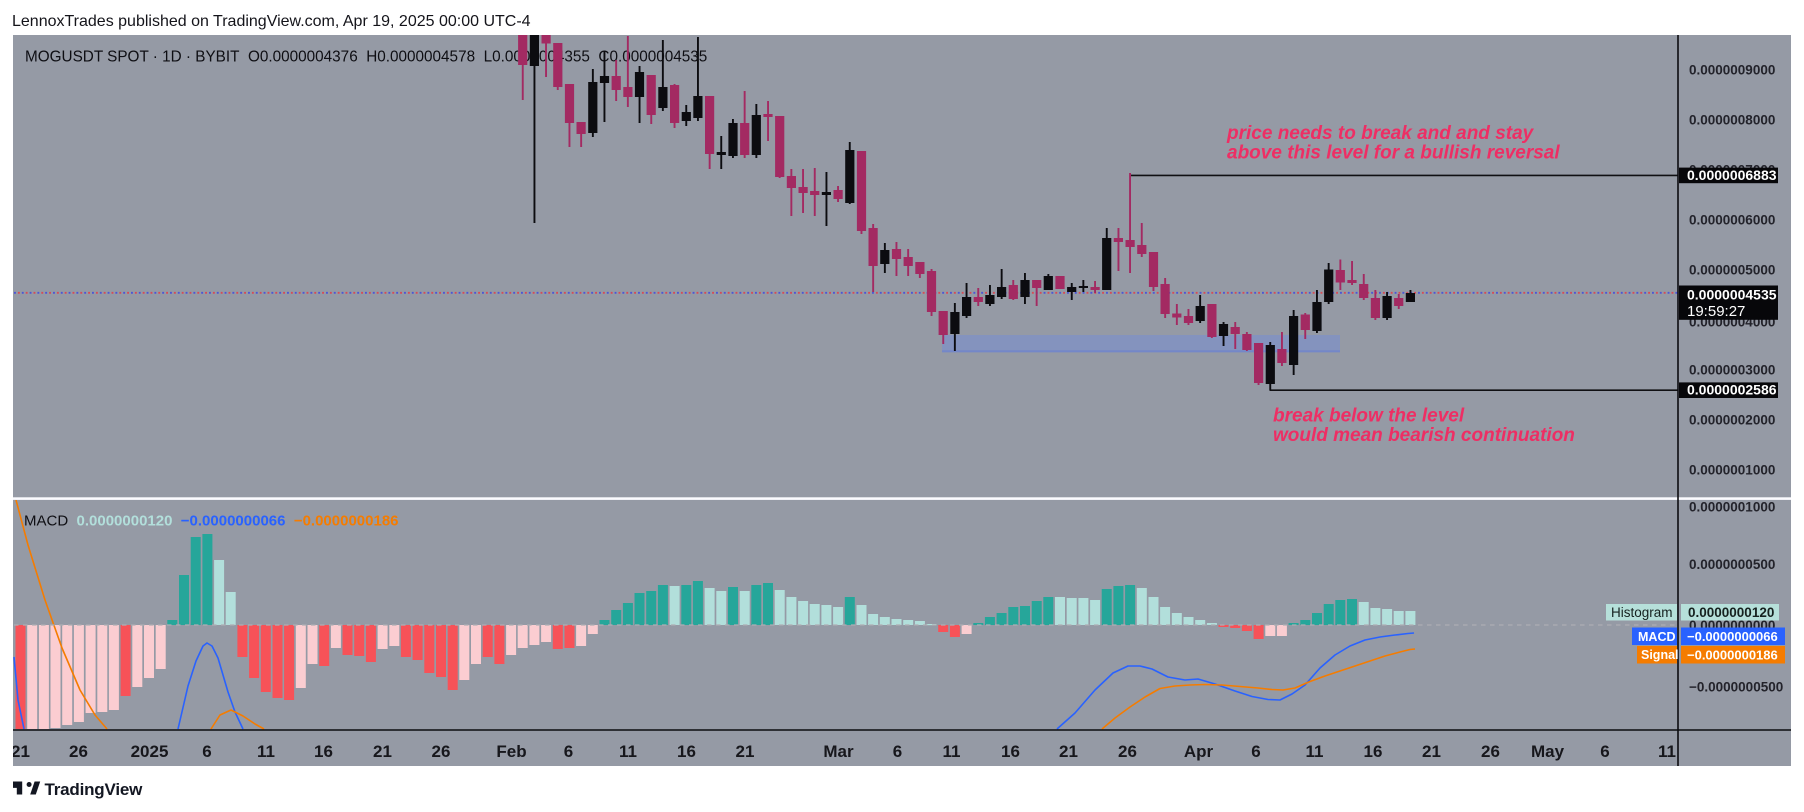  Describe the element at coordinates (1732, 294) in the screenshot. I see `svg-text: 0.0000004535` at that location.